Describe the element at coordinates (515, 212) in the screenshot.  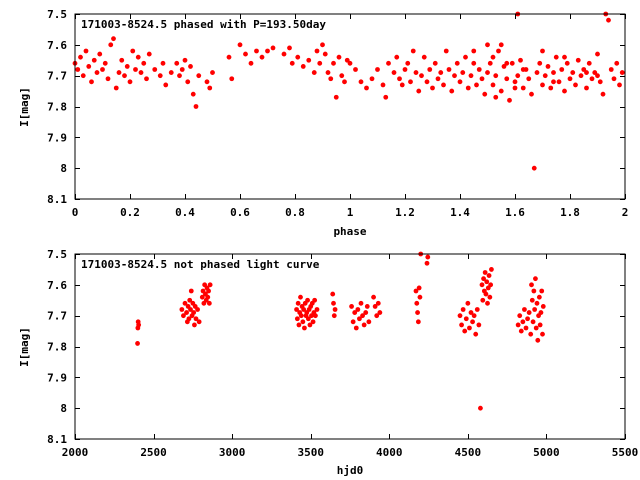
I see `phased-x-tick-label: 1.6` at that location.